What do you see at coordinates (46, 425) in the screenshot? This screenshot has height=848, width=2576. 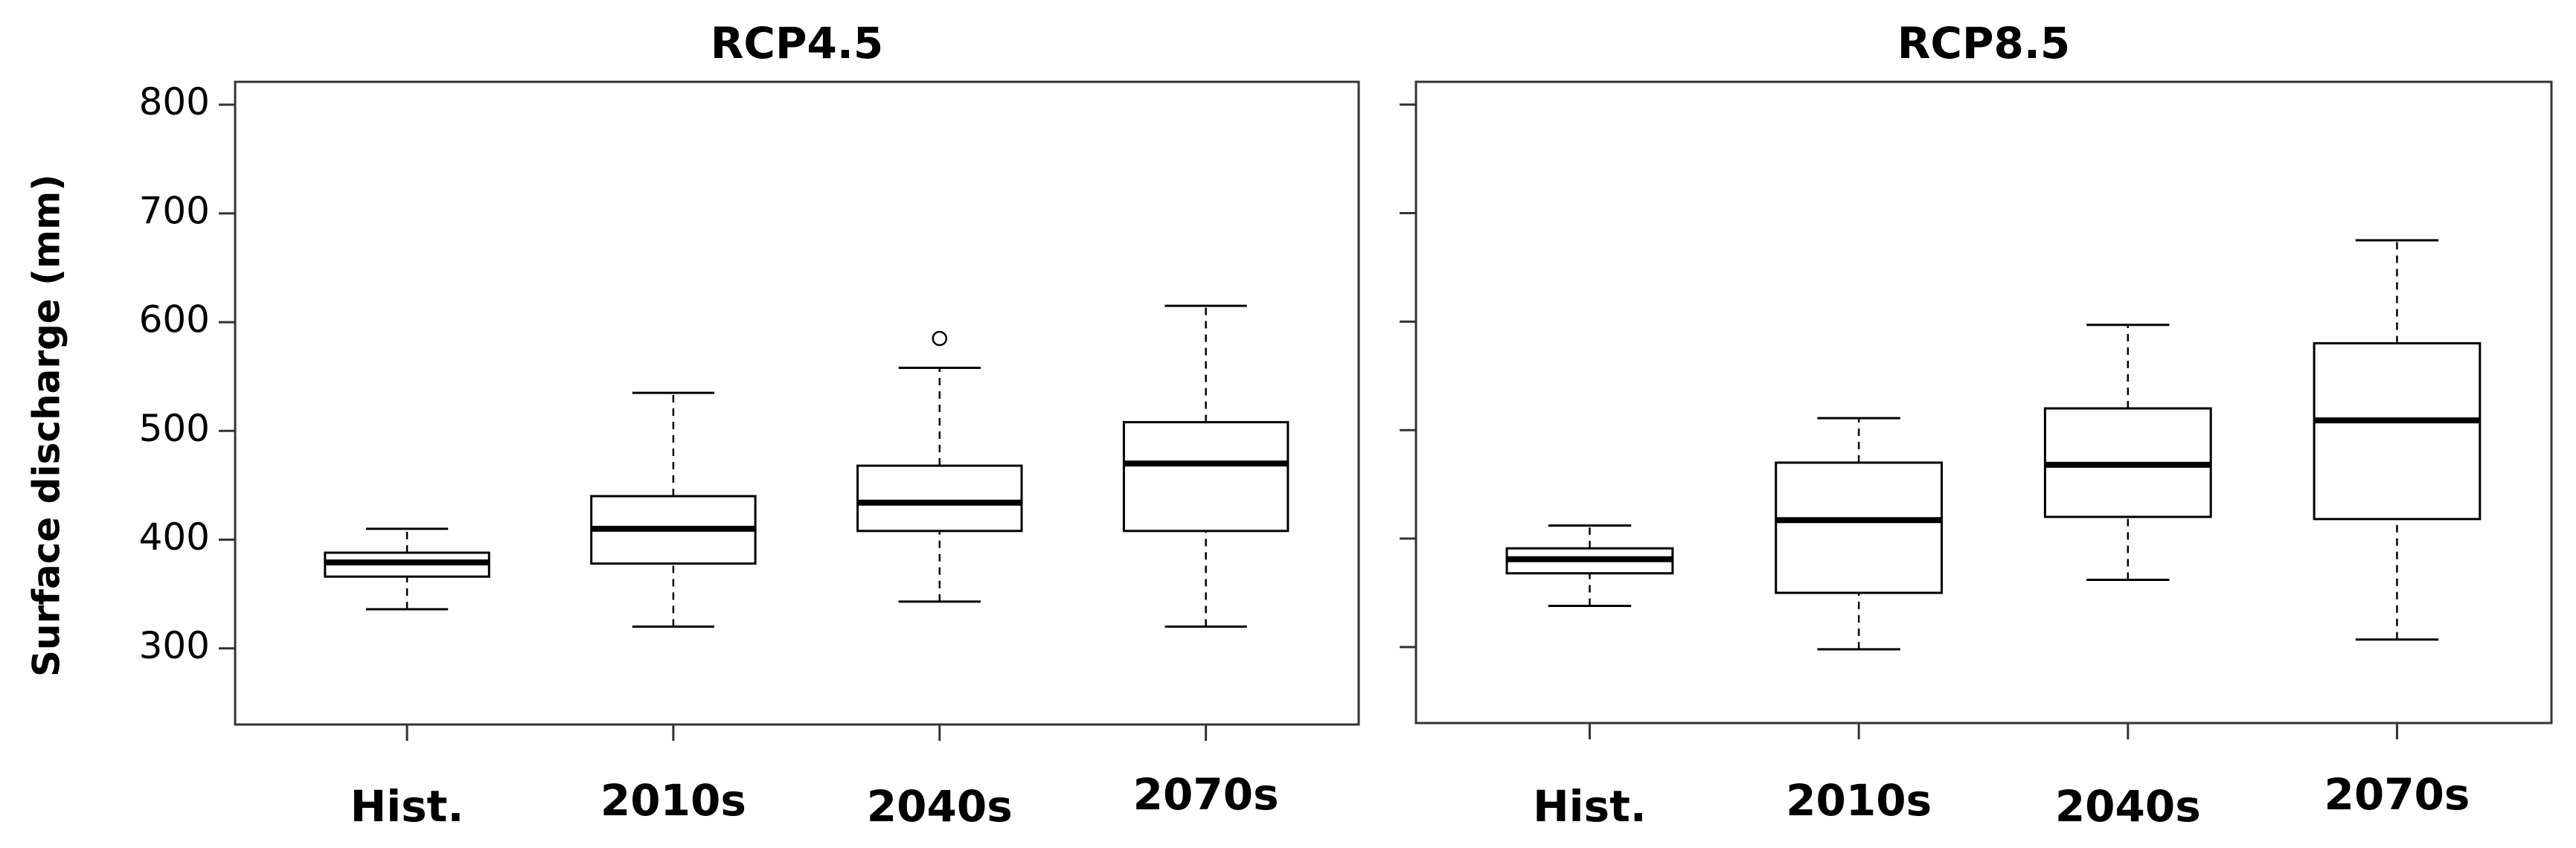 I see `y-axis-label: Surface discharge (mm)` at bounding box center [46, 425].